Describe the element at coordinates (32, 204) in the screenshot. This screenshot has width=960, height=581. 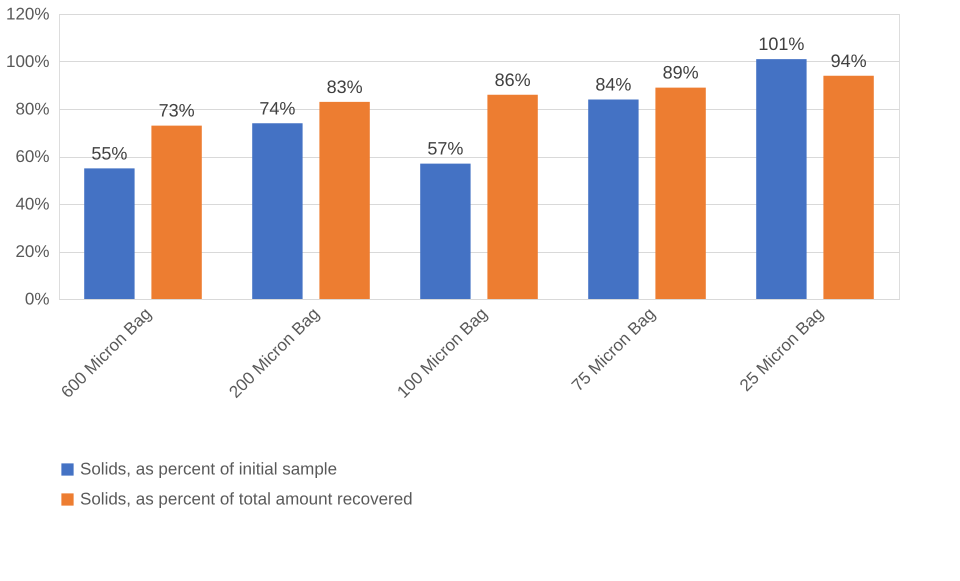
I see `y-tick-label: 40%` at that location.